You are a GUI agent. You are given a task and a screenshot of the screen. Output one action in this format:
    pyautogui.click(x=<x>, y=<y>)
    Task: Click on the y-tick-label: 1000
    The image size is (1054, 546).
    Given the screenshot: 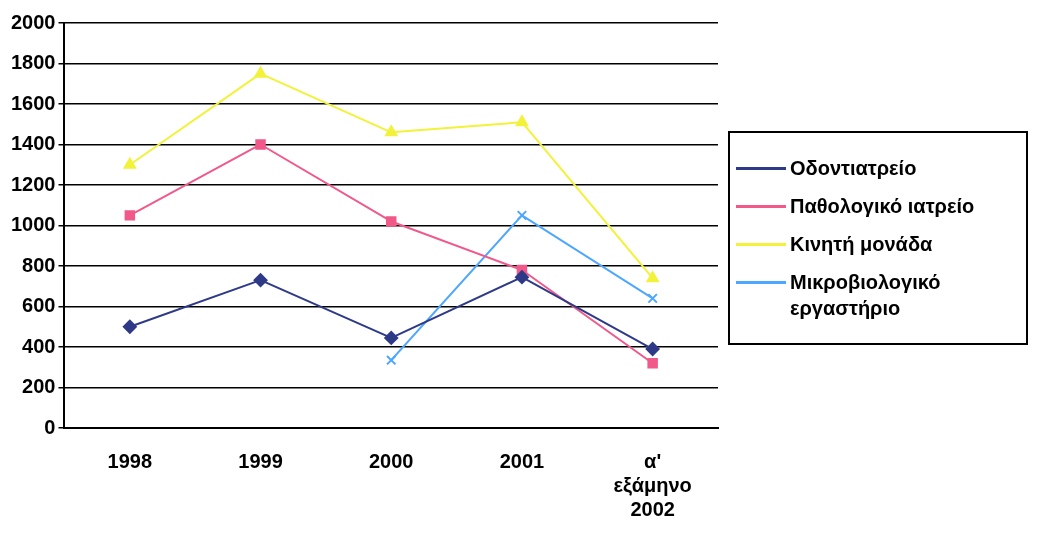 What is the action you would take?
    pyautogui.click(x=33, y=224)
    